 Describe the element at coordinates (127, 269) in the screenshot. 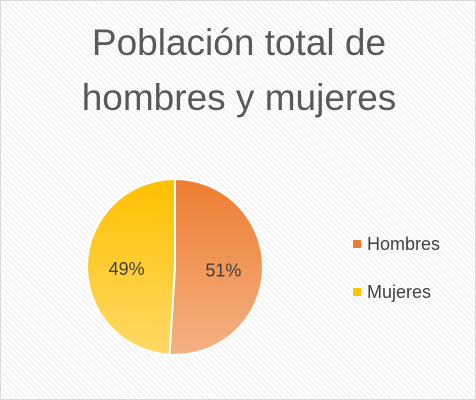

I see `data-label: 49%` at that location.